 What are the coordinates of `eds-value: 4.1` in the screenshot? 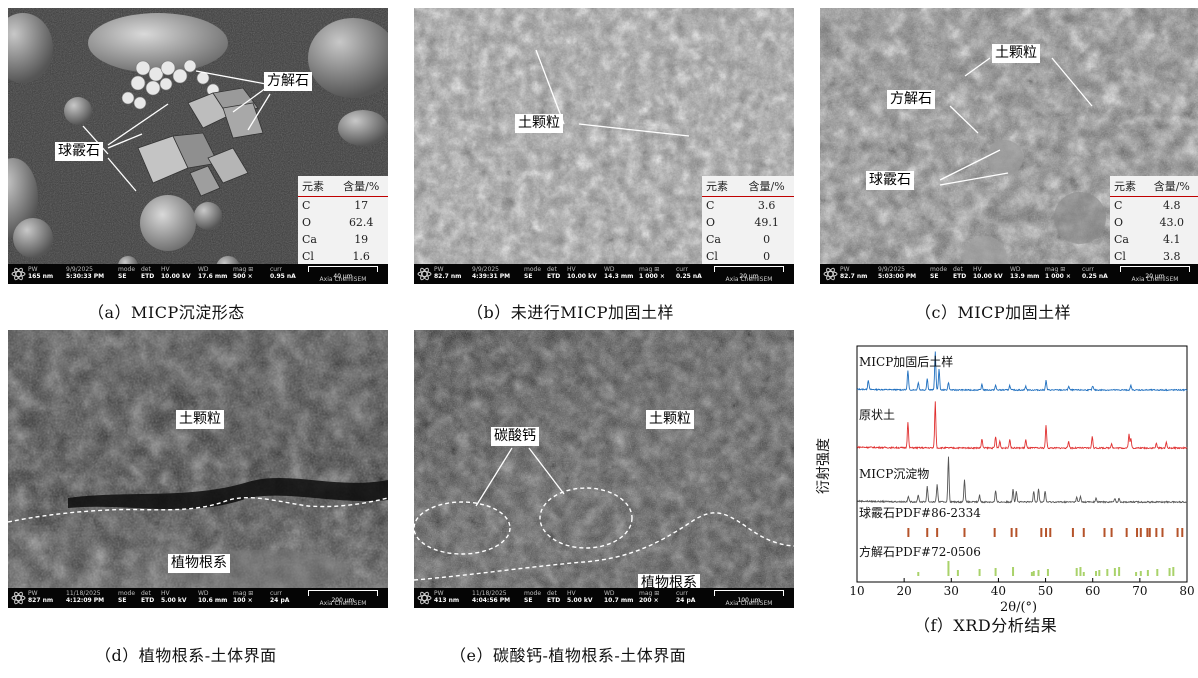 It's located at (1172, 239).